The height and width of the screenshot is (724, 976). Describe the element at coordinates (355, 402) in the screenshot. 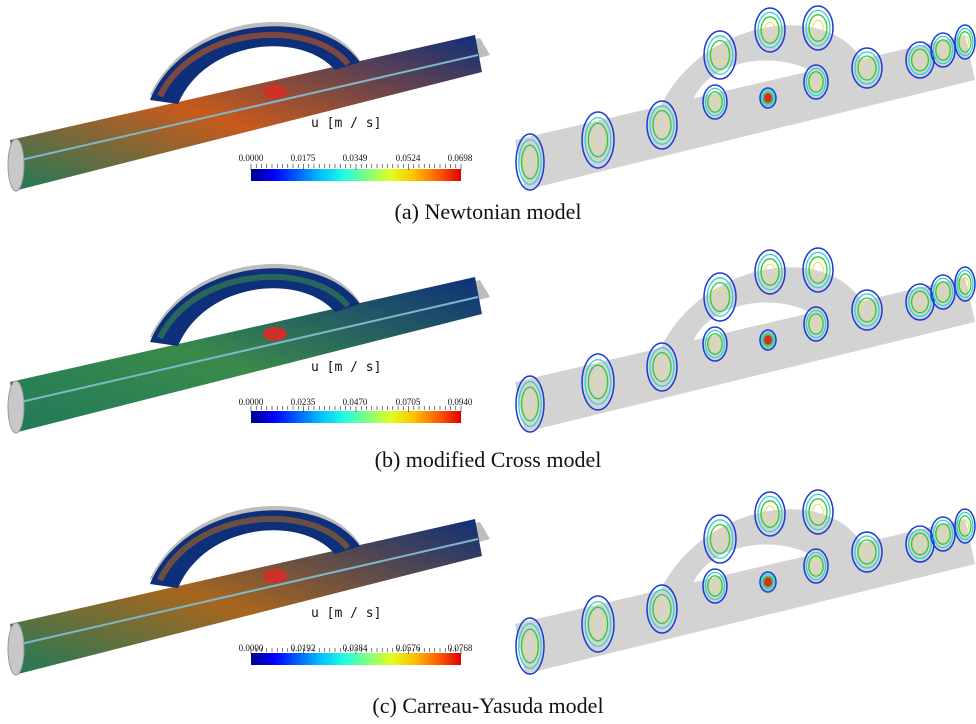

I see `colorbar-tick: 0.0470` at that location.